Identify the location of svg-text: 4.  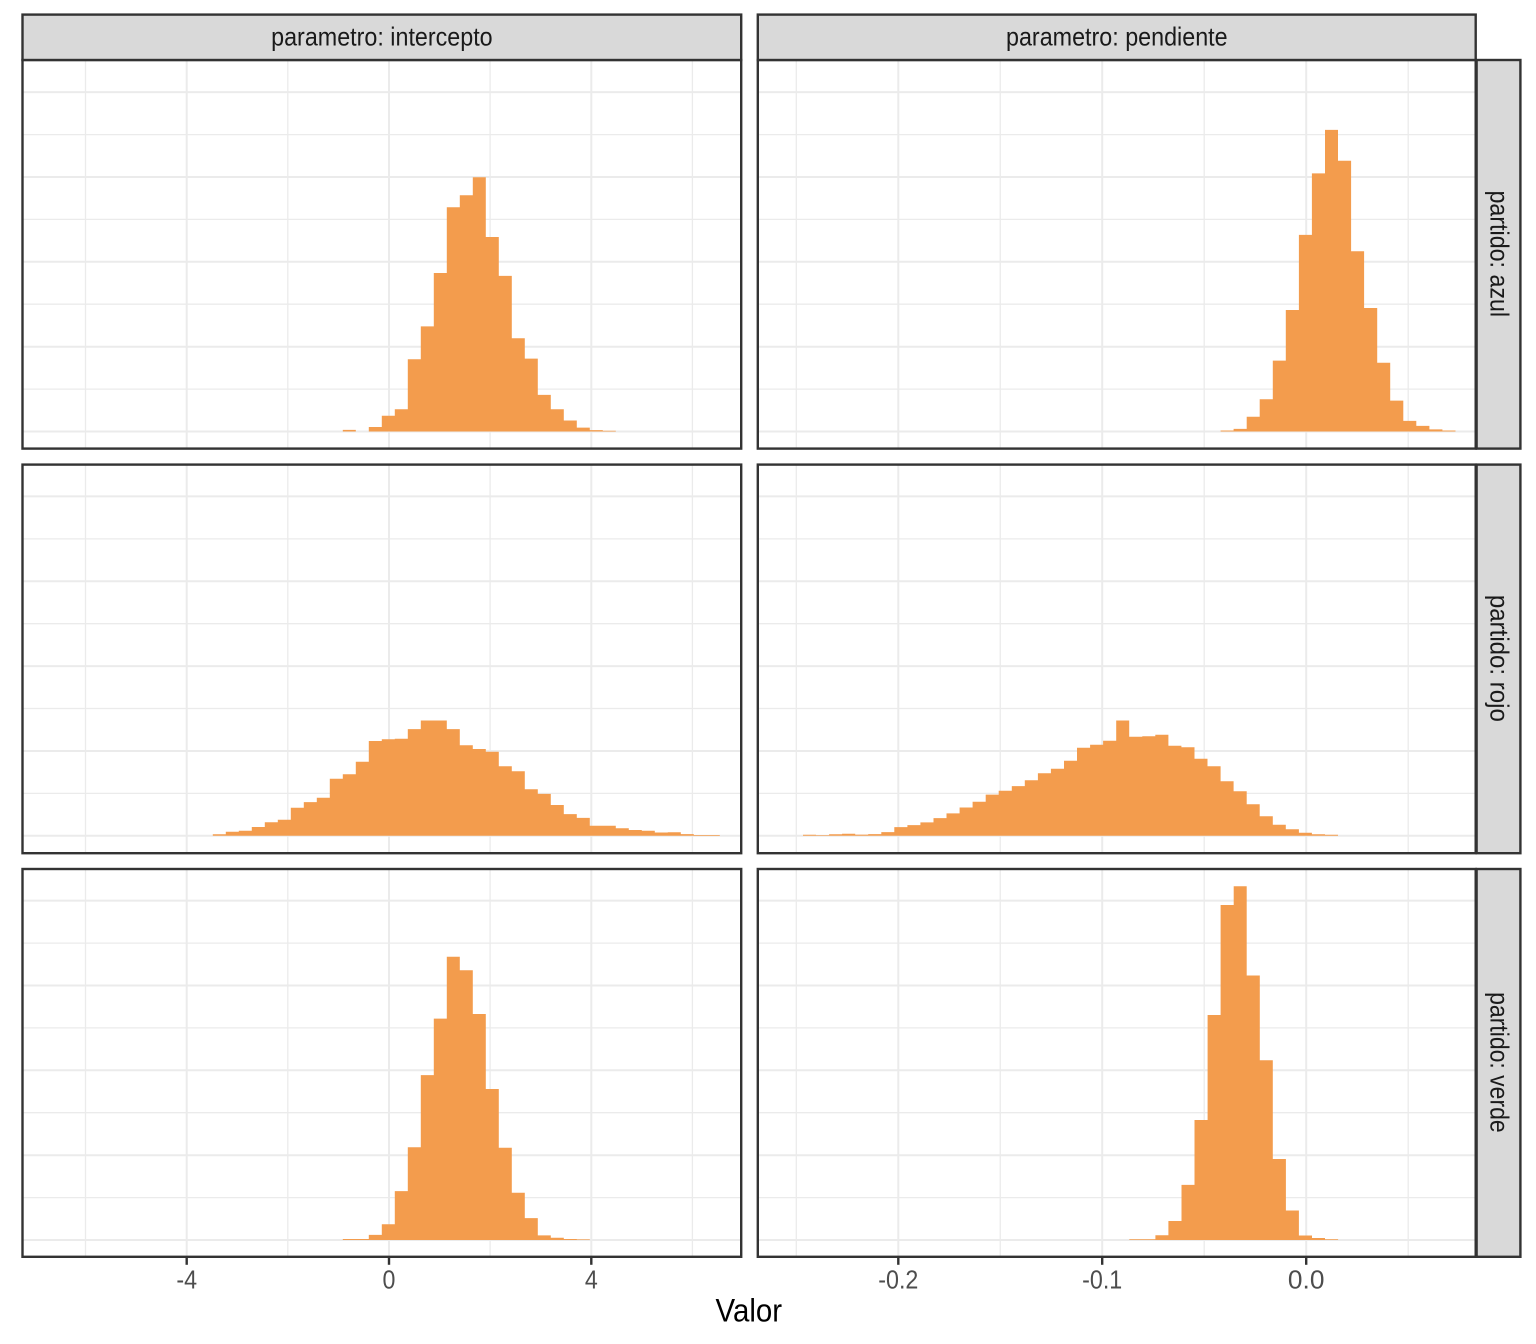
(591, 1281).